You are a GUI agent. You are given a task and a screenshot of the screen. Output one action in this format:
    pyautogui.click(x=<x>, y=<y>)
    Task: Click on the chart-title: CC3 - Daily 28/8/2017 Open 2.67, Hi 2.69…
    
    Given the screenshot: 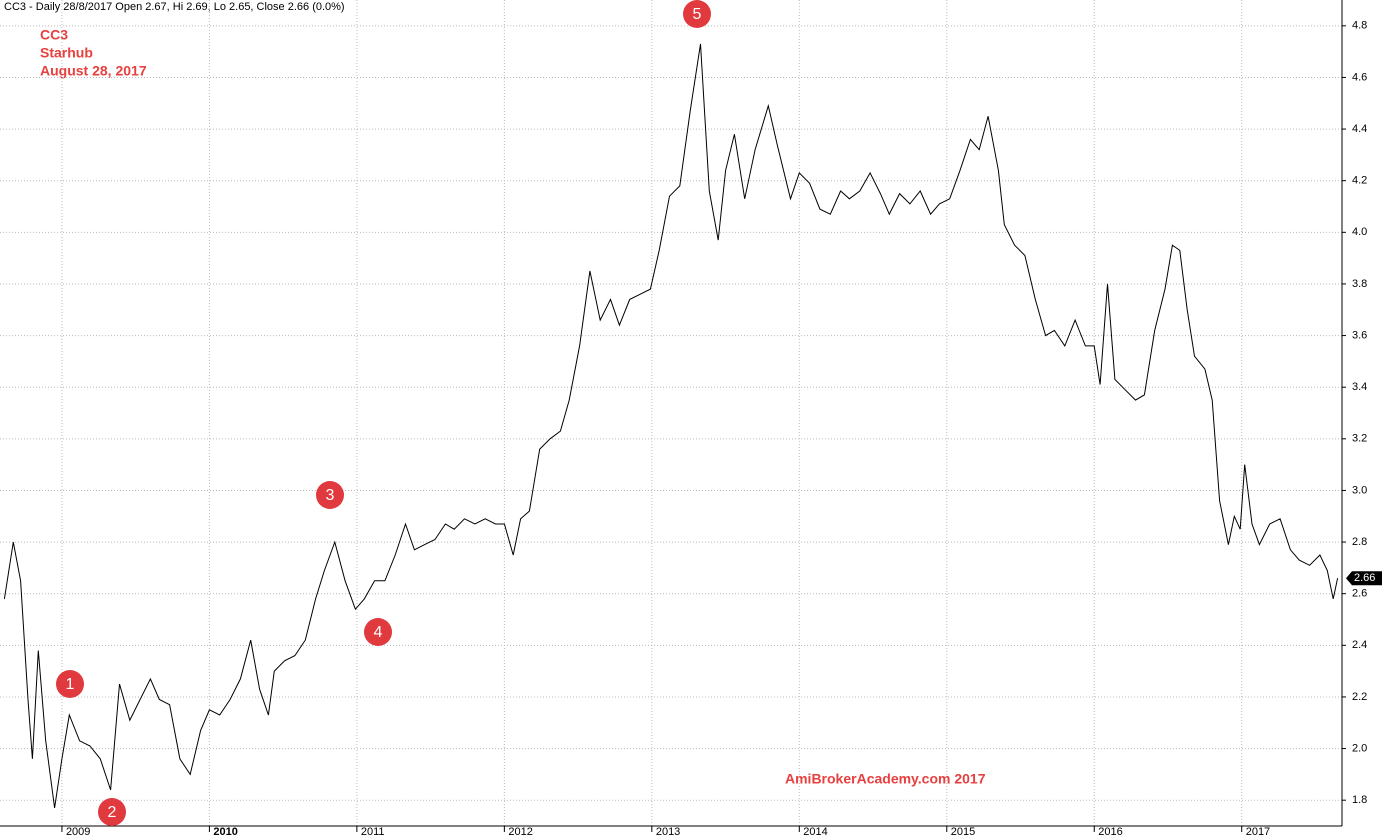 What is the action you would take?
    pyautogui.click(x=174, y=7)
    